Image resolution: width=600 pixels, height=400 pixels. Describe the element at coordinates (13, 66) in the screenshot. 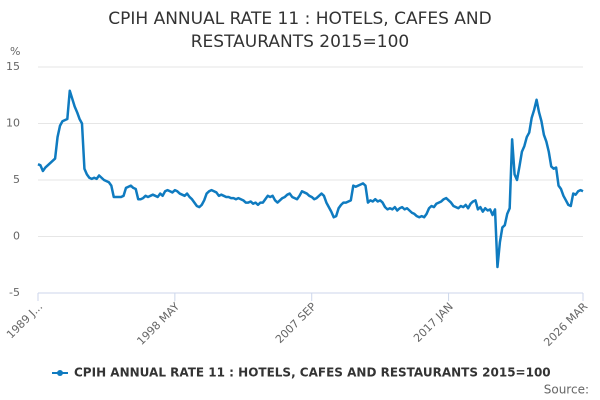

I see `y-tick-label: 15` at that location.